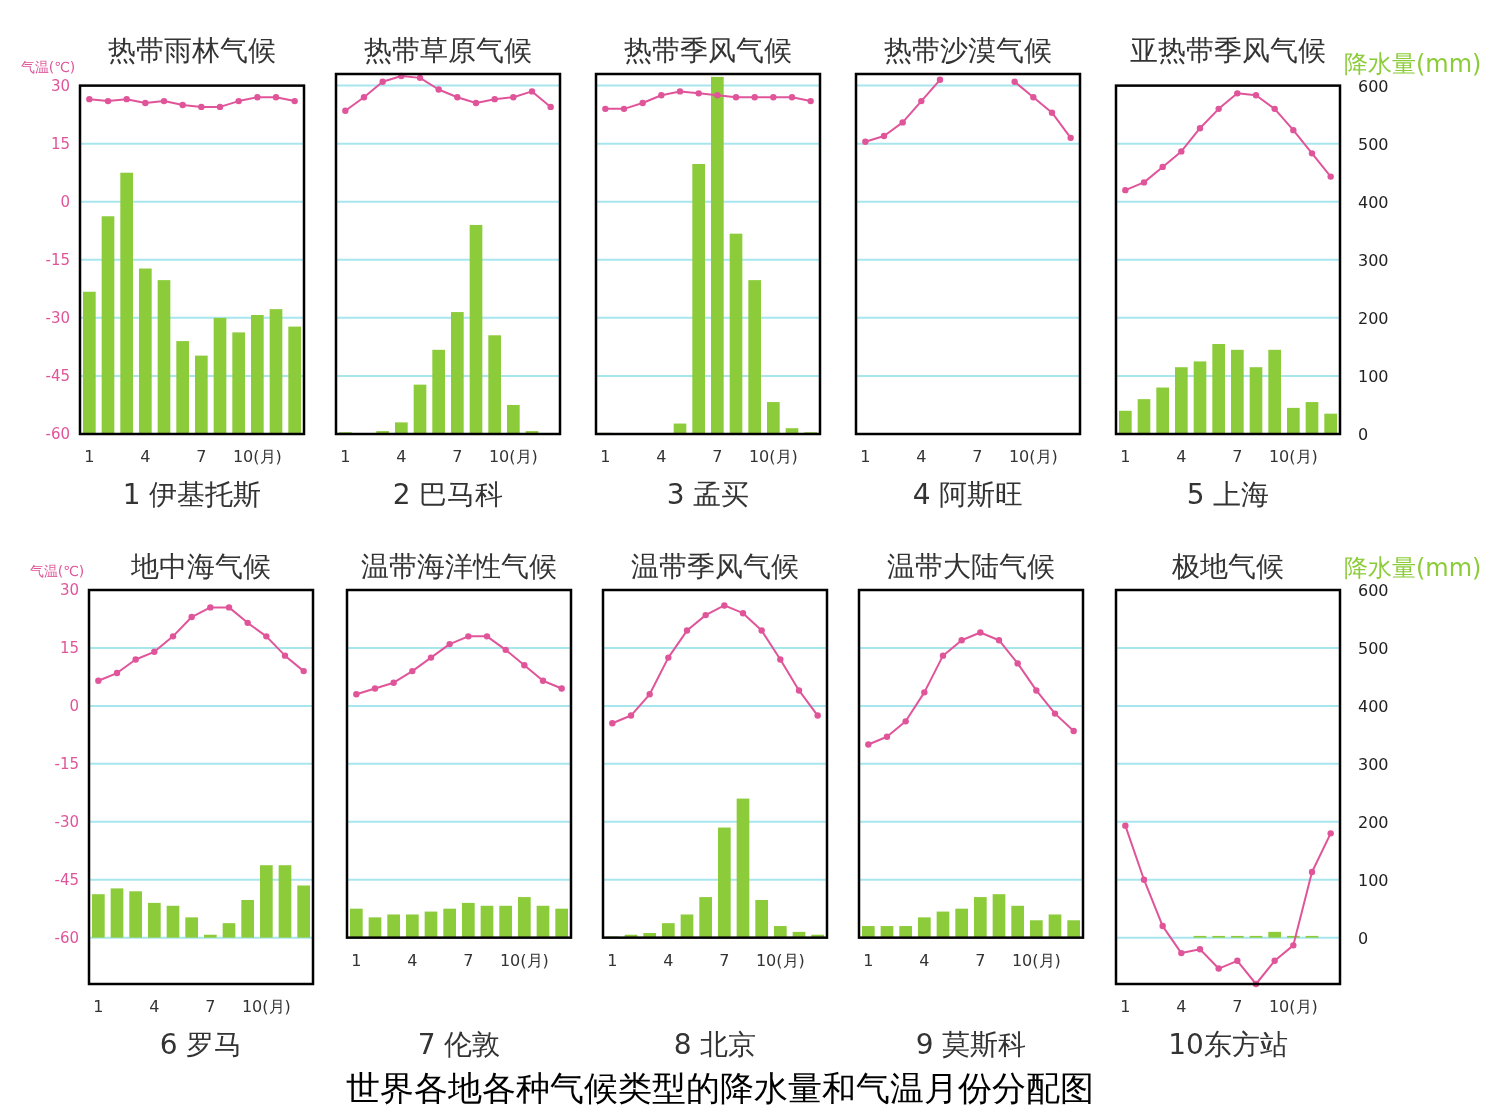 This screenshot has height=1117, width=1500. What do you see at coordinates (720, 1088) in the screenshot?
I see `chart-title: 世界各地各种气候类型的降水量和气温月份分配图` at bounding box center [720, 1088].